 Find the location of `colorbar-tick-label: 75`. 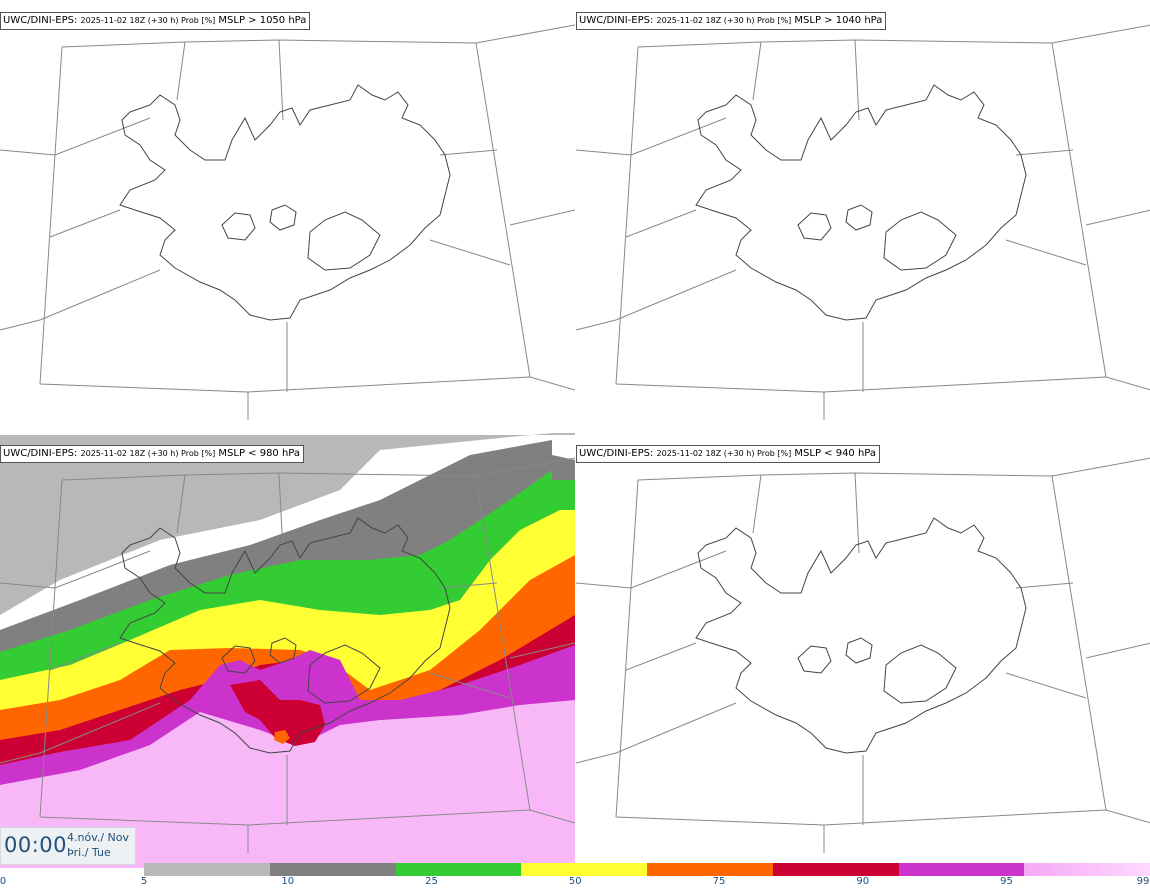

colorbar-tick-label: 75 is located at coordinates (719, 881).